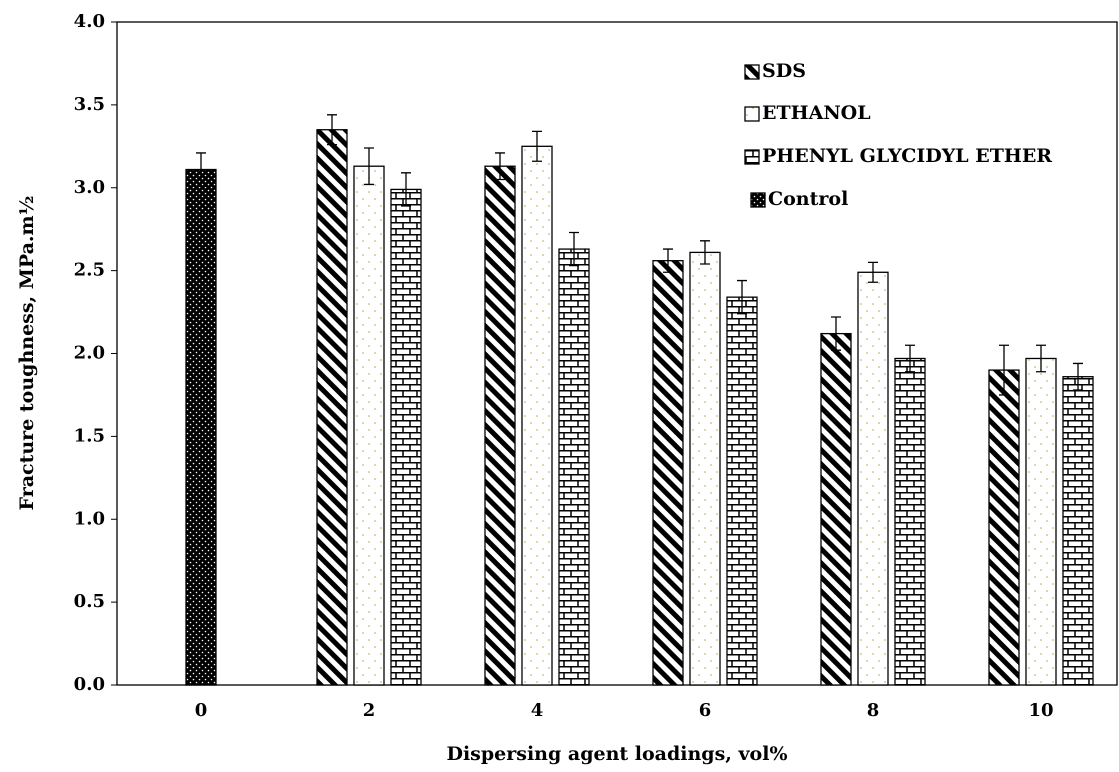 The width and height of the screenshot is (1119, 772). What do you see at coordinates (873, 710) in the screenshot?
I see `x-tick-label: 8` at bounding box center [873, 710].